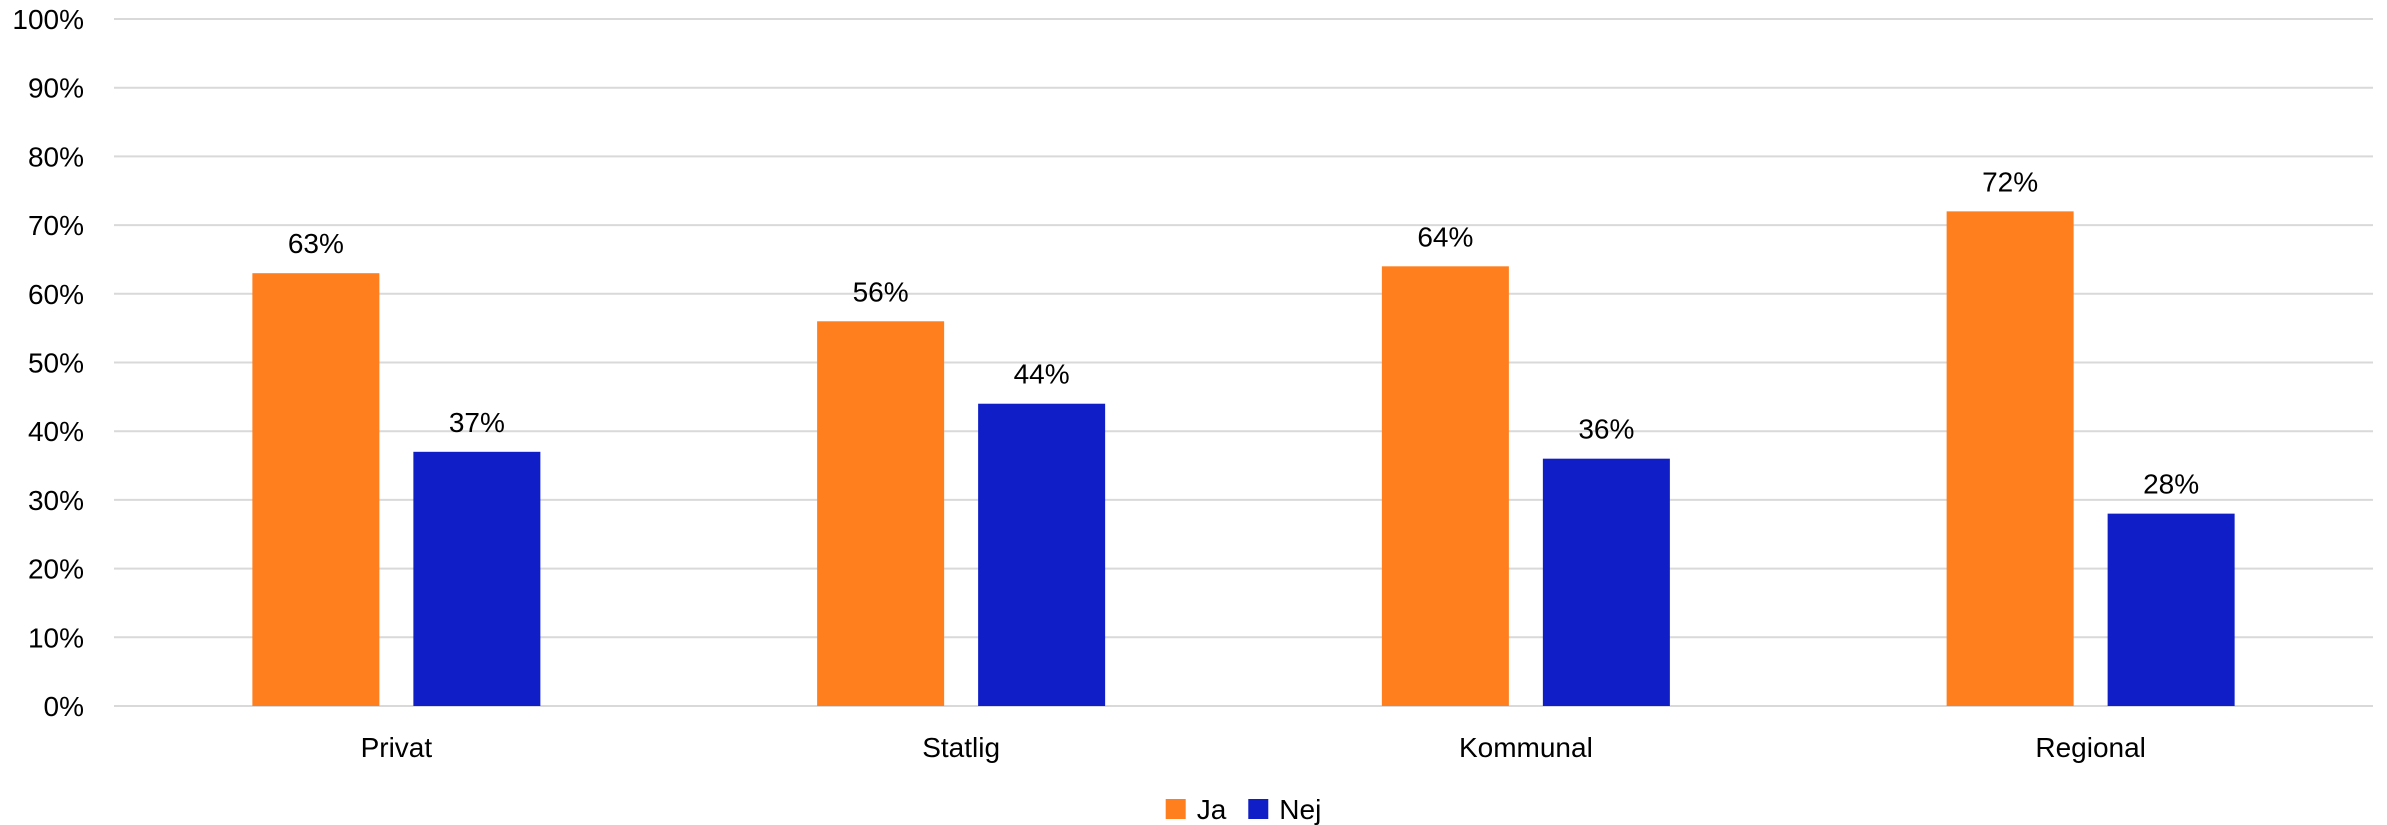  I want to click on legend-item-nej: Nej, so click(1284, 809).